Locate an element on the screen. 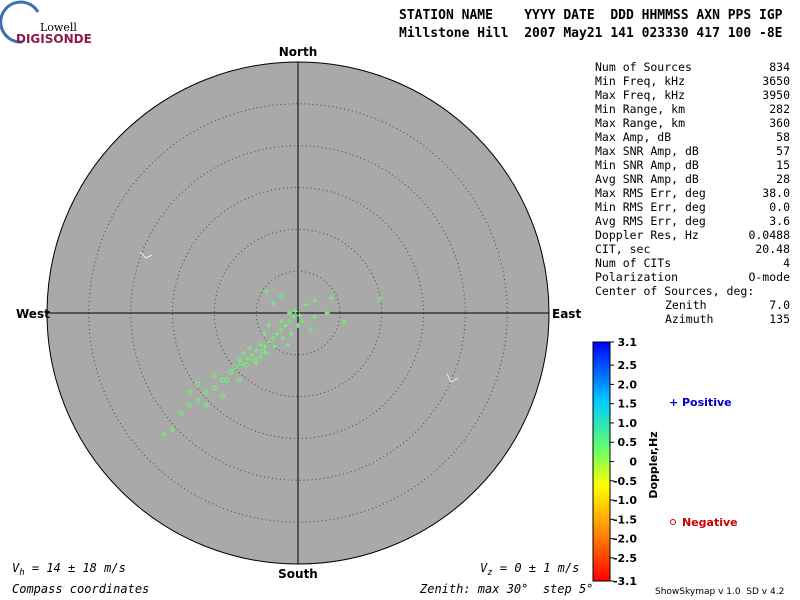 The width and height of the screenshot is (800, 600). vz: Vz = 0 ± 1 m/s is located at coordinates (529, 569).